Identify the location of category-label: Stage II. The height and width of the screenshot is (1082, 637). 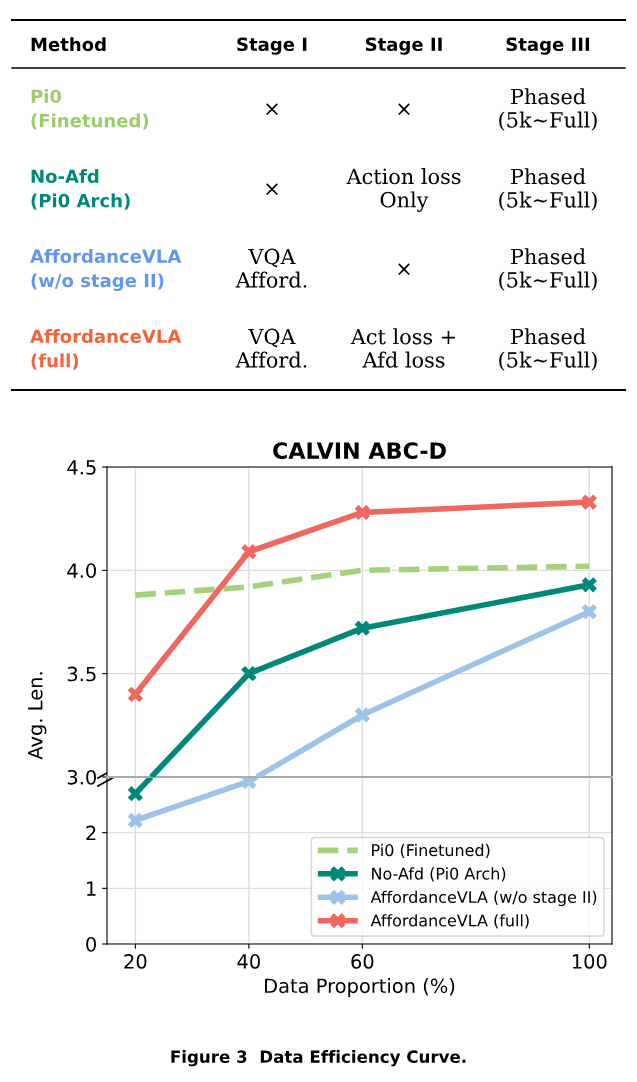
(403, 46).